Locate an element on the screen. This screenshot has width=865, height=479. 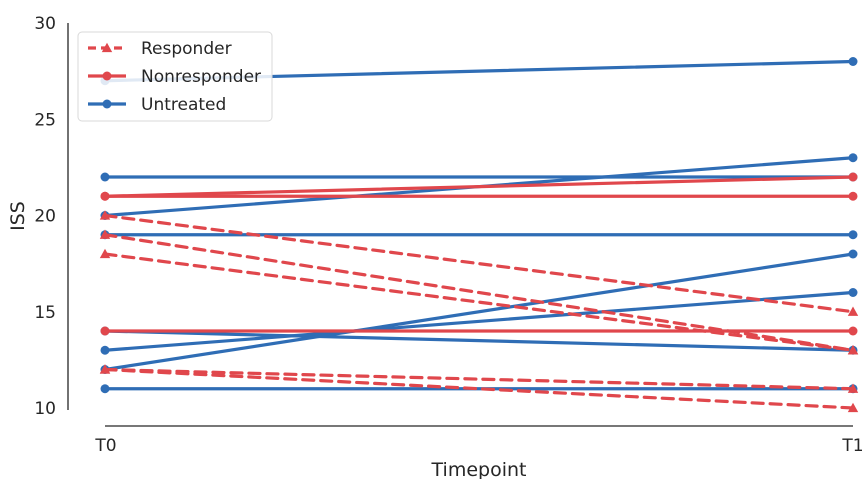
legend-label: Untreated is located at coordinates (183, 105).